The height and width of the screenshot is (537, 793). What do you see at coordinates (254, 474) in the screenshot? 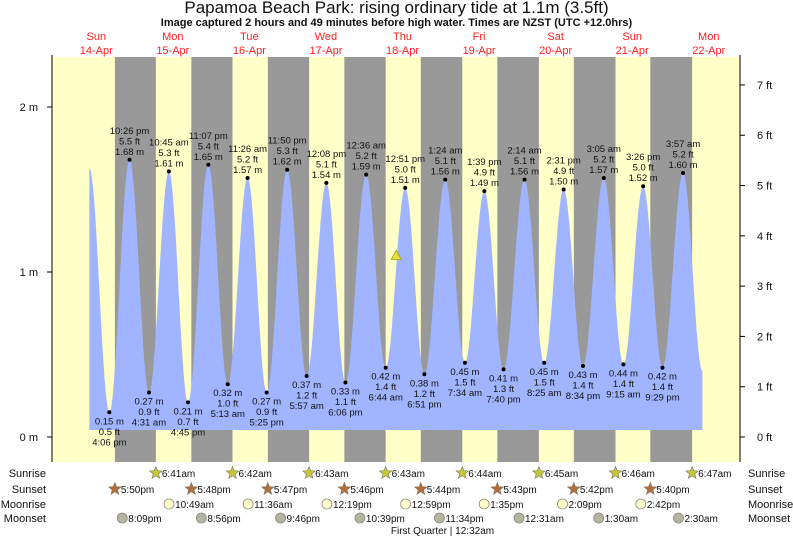
I see `sunrise-time: 6:42am` at bounding box center [254, 474].